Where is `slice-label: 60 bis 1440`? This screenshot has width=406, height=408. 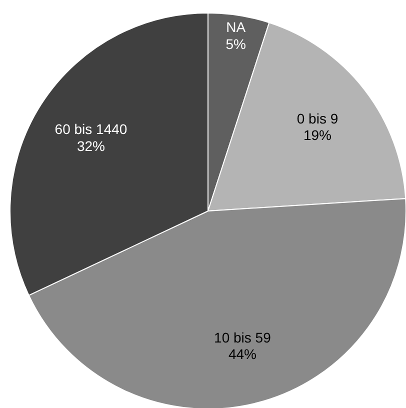 slice-label: 60 bis 1440 is located at coordinates (91, 128).